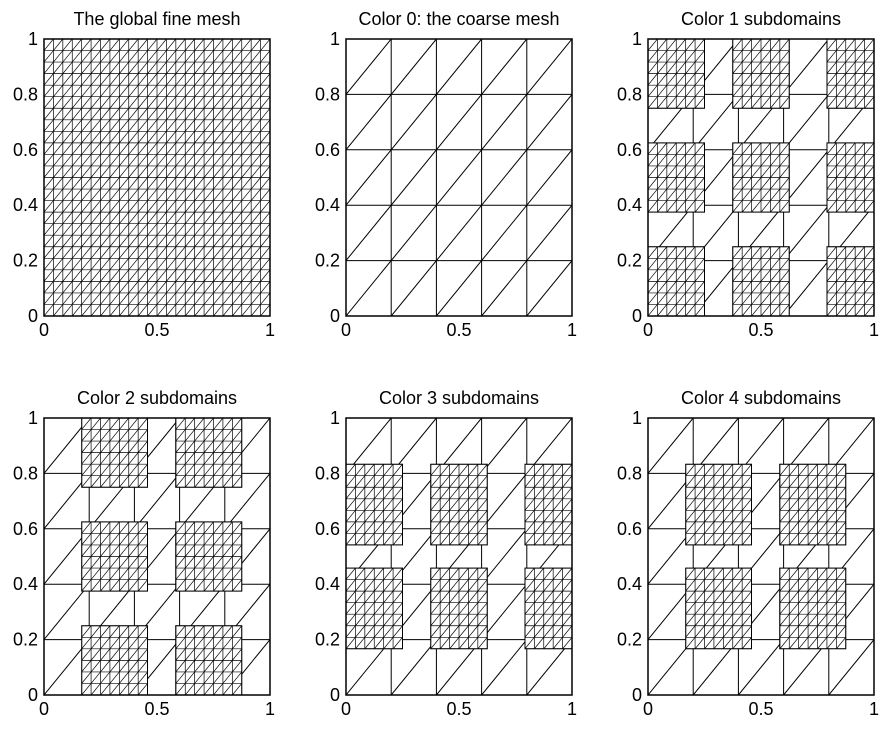  I want to click on panel-title: Color 2 subdomains, so click(157, 398).